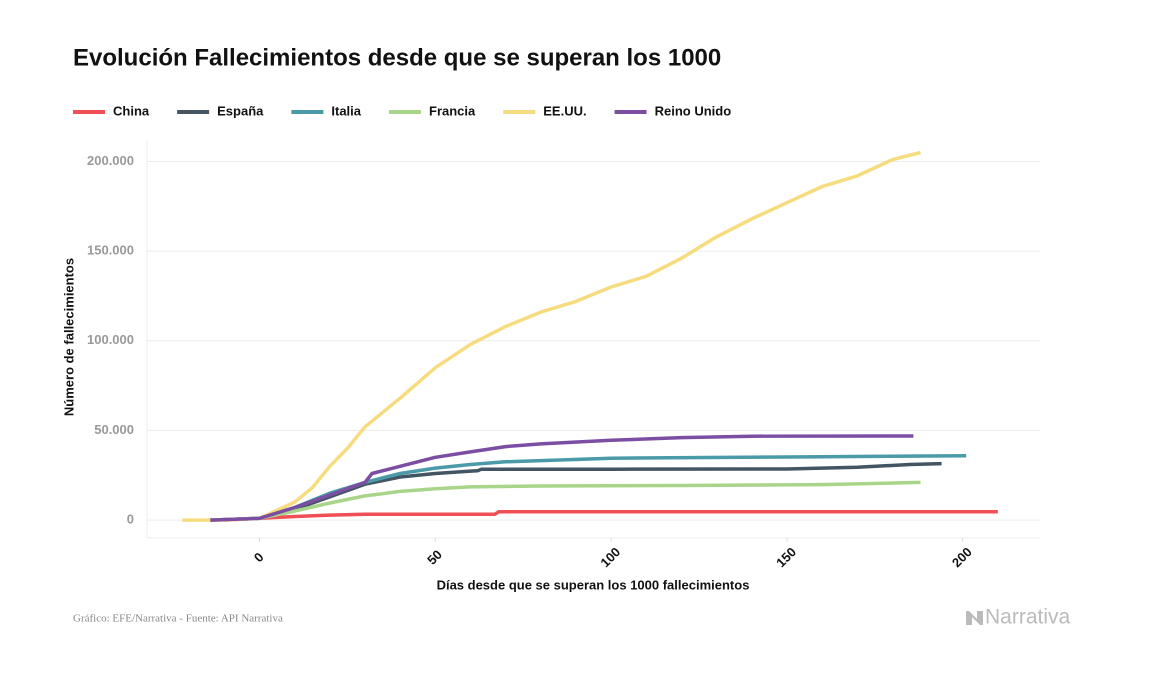 Image resolution: width=1157 pixels, height=679 pixels. I want to click on x-tick-label: 50, so click(434, 557).